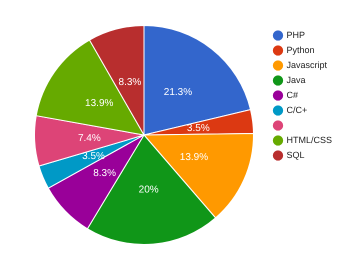  Describe the element at coordinates (292, 95) in the screenshot. I see `legend-label: C#` at that location.